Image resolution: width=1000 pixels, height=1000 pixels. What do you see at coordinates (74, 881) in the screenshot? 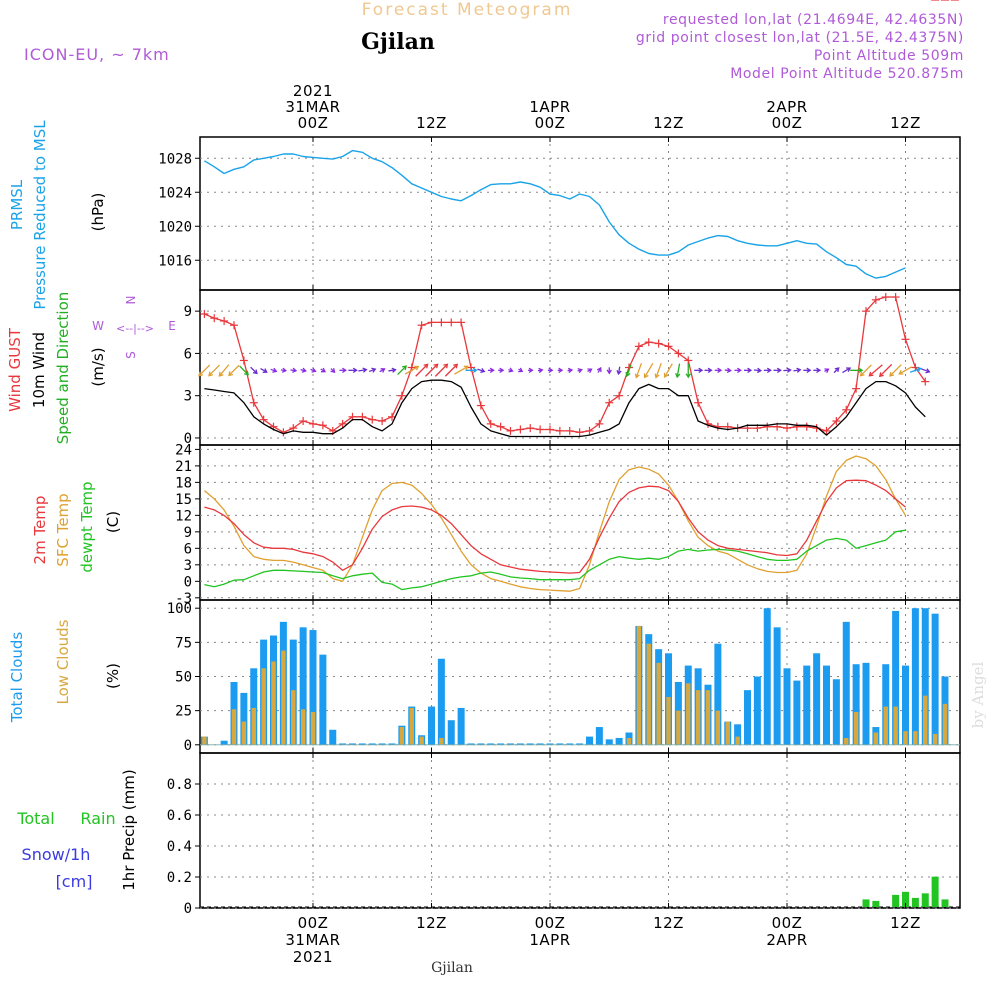
I see `snow-unit-label: [cm]` at bounding box center [74, 881].